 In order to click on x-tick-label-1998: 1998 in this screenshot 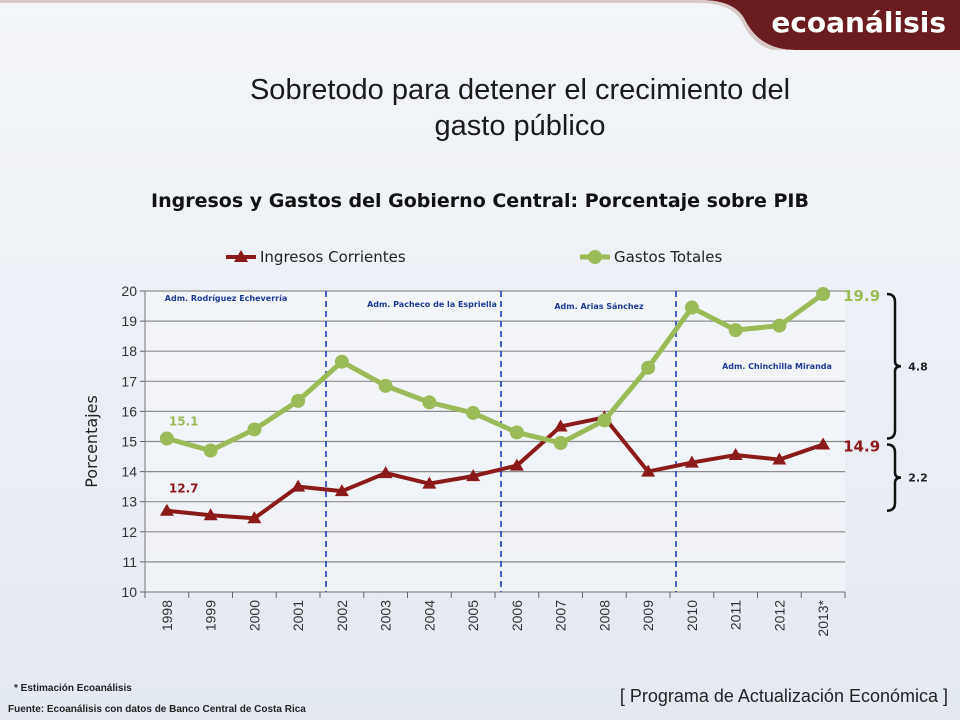, I will do `click(167, 615)`.